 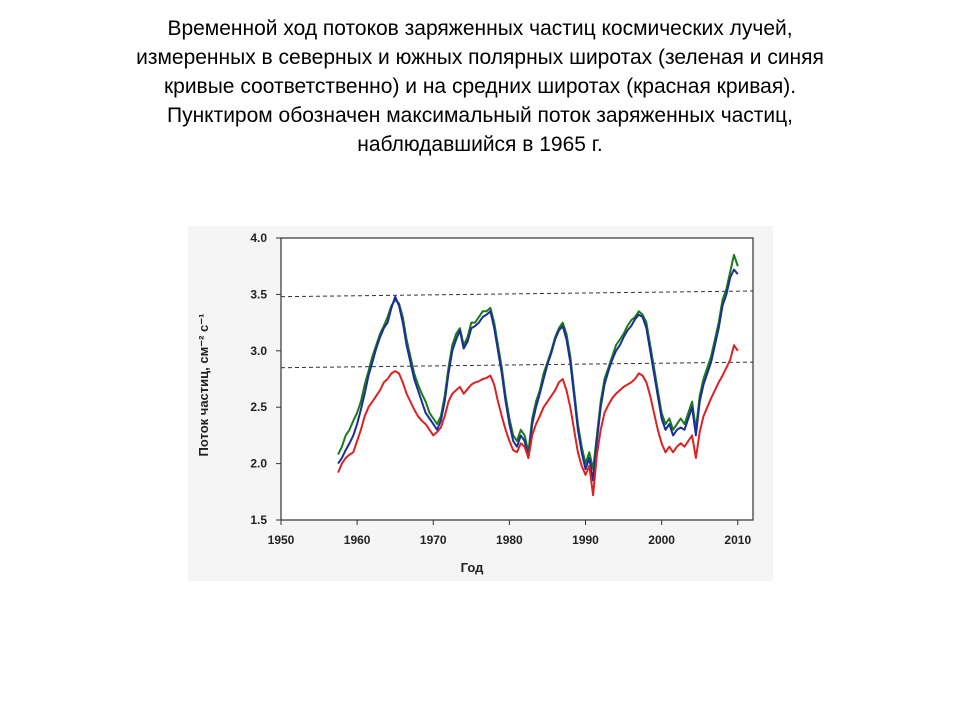 I want to click on y-tick-label: 3.5, so click(x=258, y=294).